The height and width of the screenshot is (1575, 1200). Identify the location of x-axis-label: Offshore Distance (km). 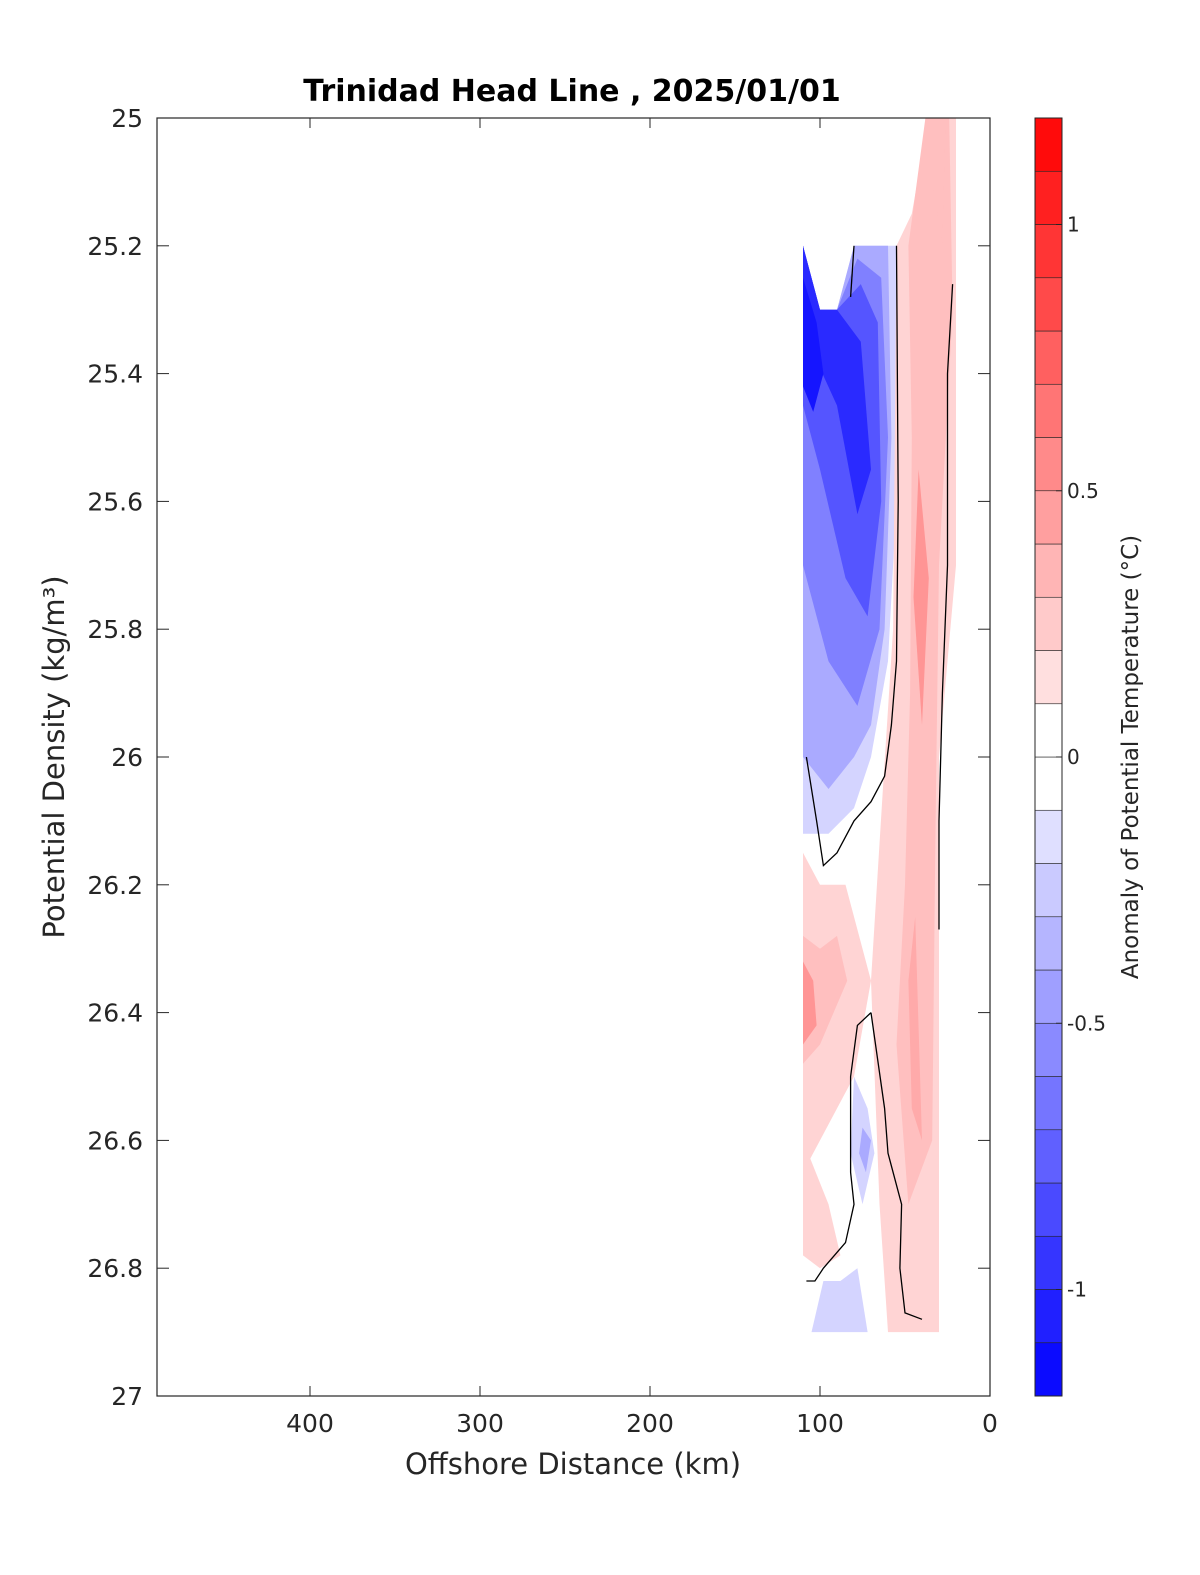
(573, 1464).